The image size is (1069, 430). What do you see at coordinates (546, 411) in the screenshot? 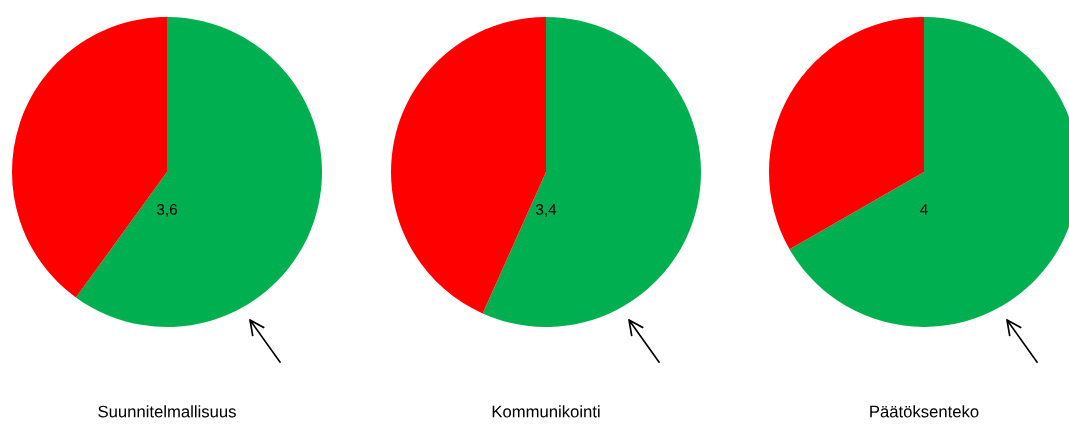
I see `text: Kommunikointi` at bounding box center [546, 411].